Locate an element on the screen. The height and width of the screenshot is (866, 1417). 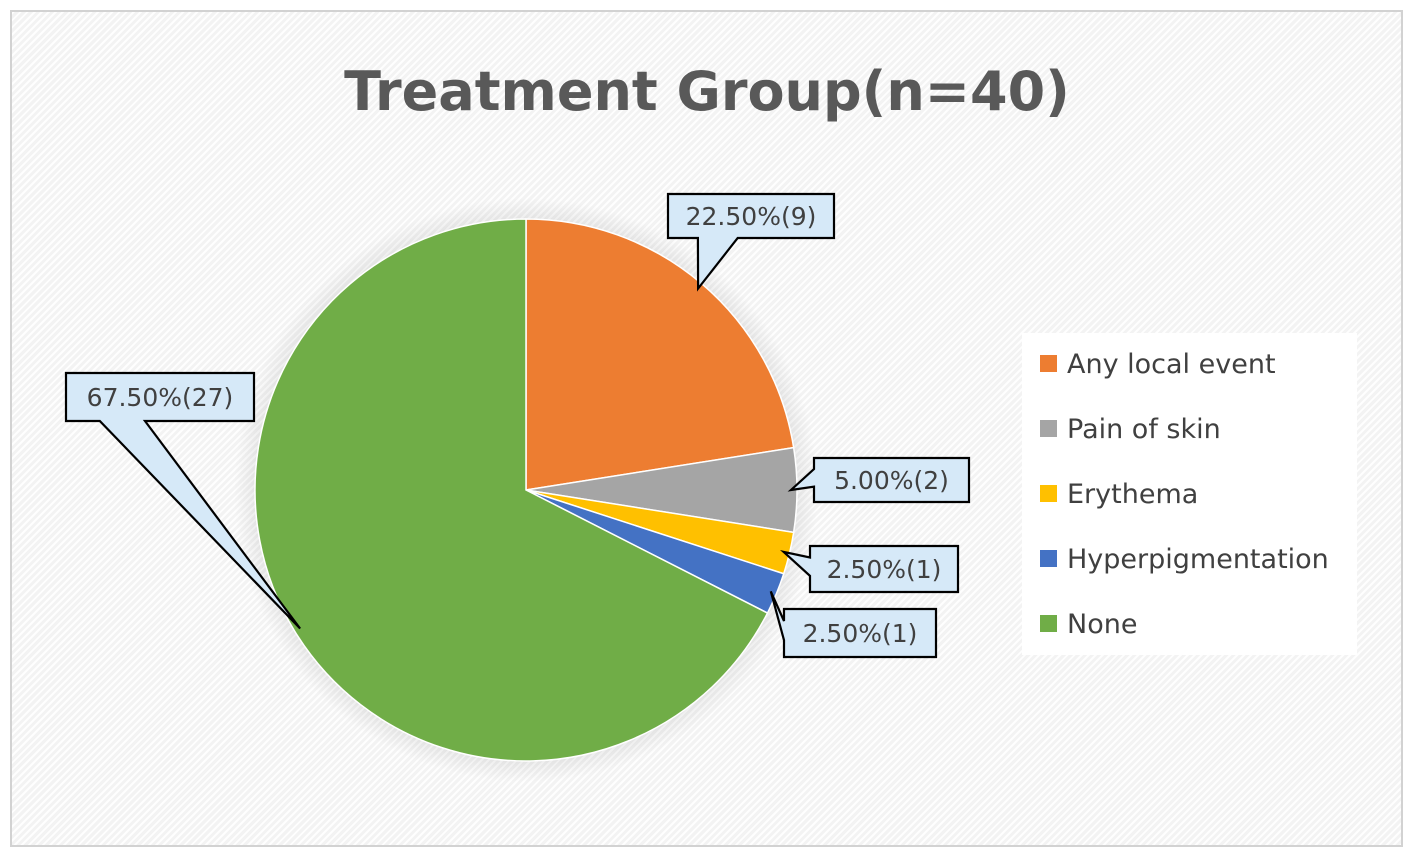
legend-label: None is located at coordinates (1102, 624).